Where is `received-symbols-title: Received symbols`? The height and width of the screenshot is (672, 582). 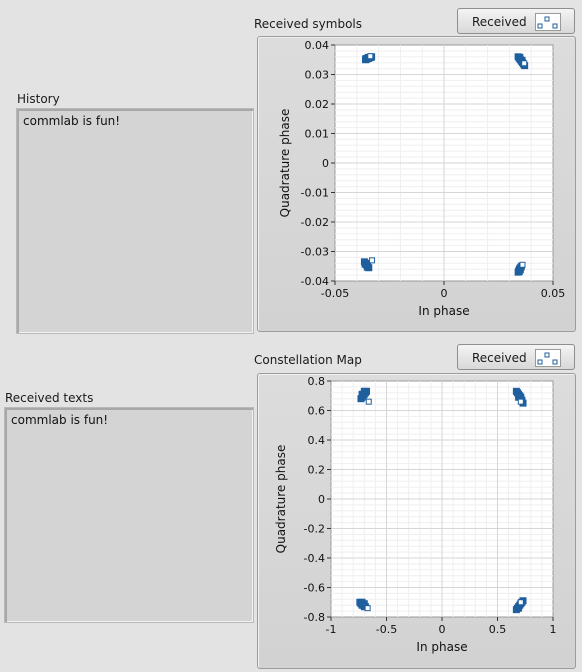
received-symbols-title: Received symbols is located at coordinates (308, 24).